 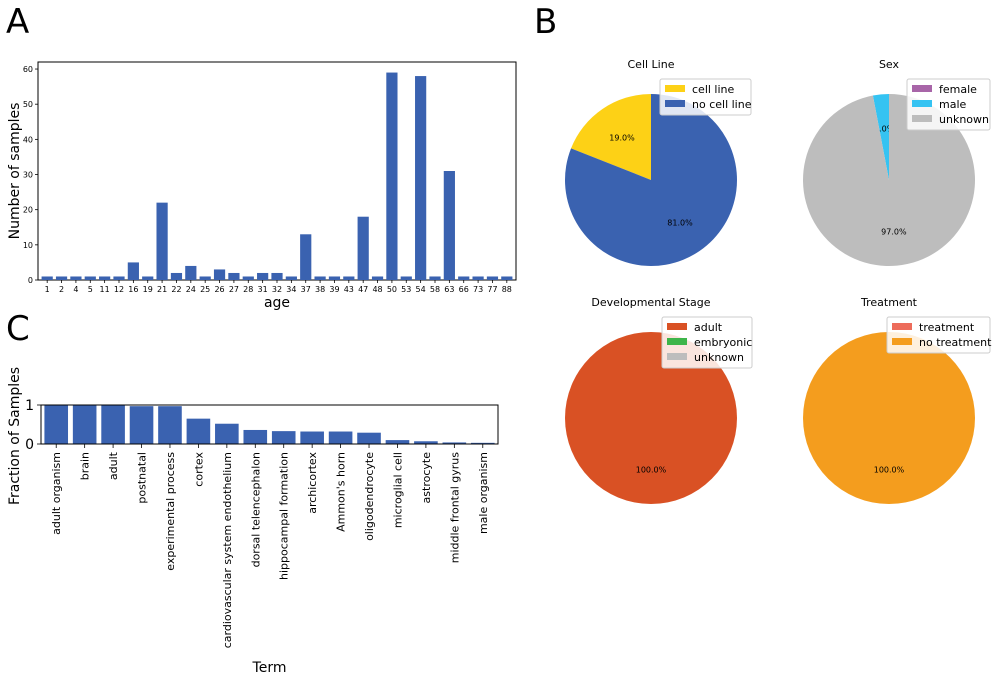 What do you see at coordinates (889, 302) in the screenshot?
I see `pie-title: Treatment` at bounding box center [889, 302].